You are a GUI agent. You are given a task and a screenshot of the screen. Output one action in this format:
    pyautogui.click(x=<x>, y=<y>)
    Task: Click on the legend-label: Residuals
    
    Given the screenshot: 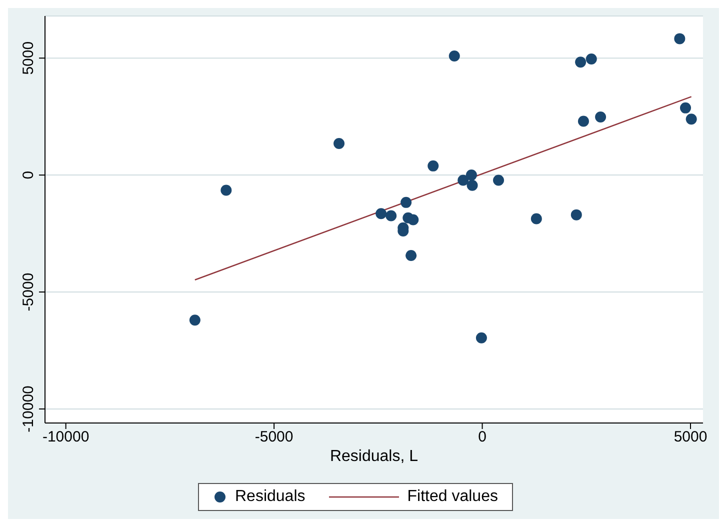 What is the action you would take?
    pyautogui.click(x=270, y=497)
    